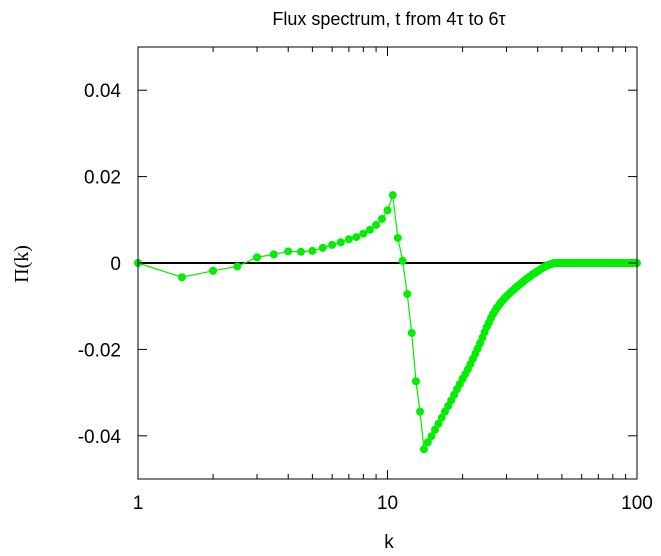 The height and width of the screenshot is (556, 661). What do you see at coordinates (637, 503) in the screenshot?
I see `x-tick-label: 100` at bounding box center [637, 503].